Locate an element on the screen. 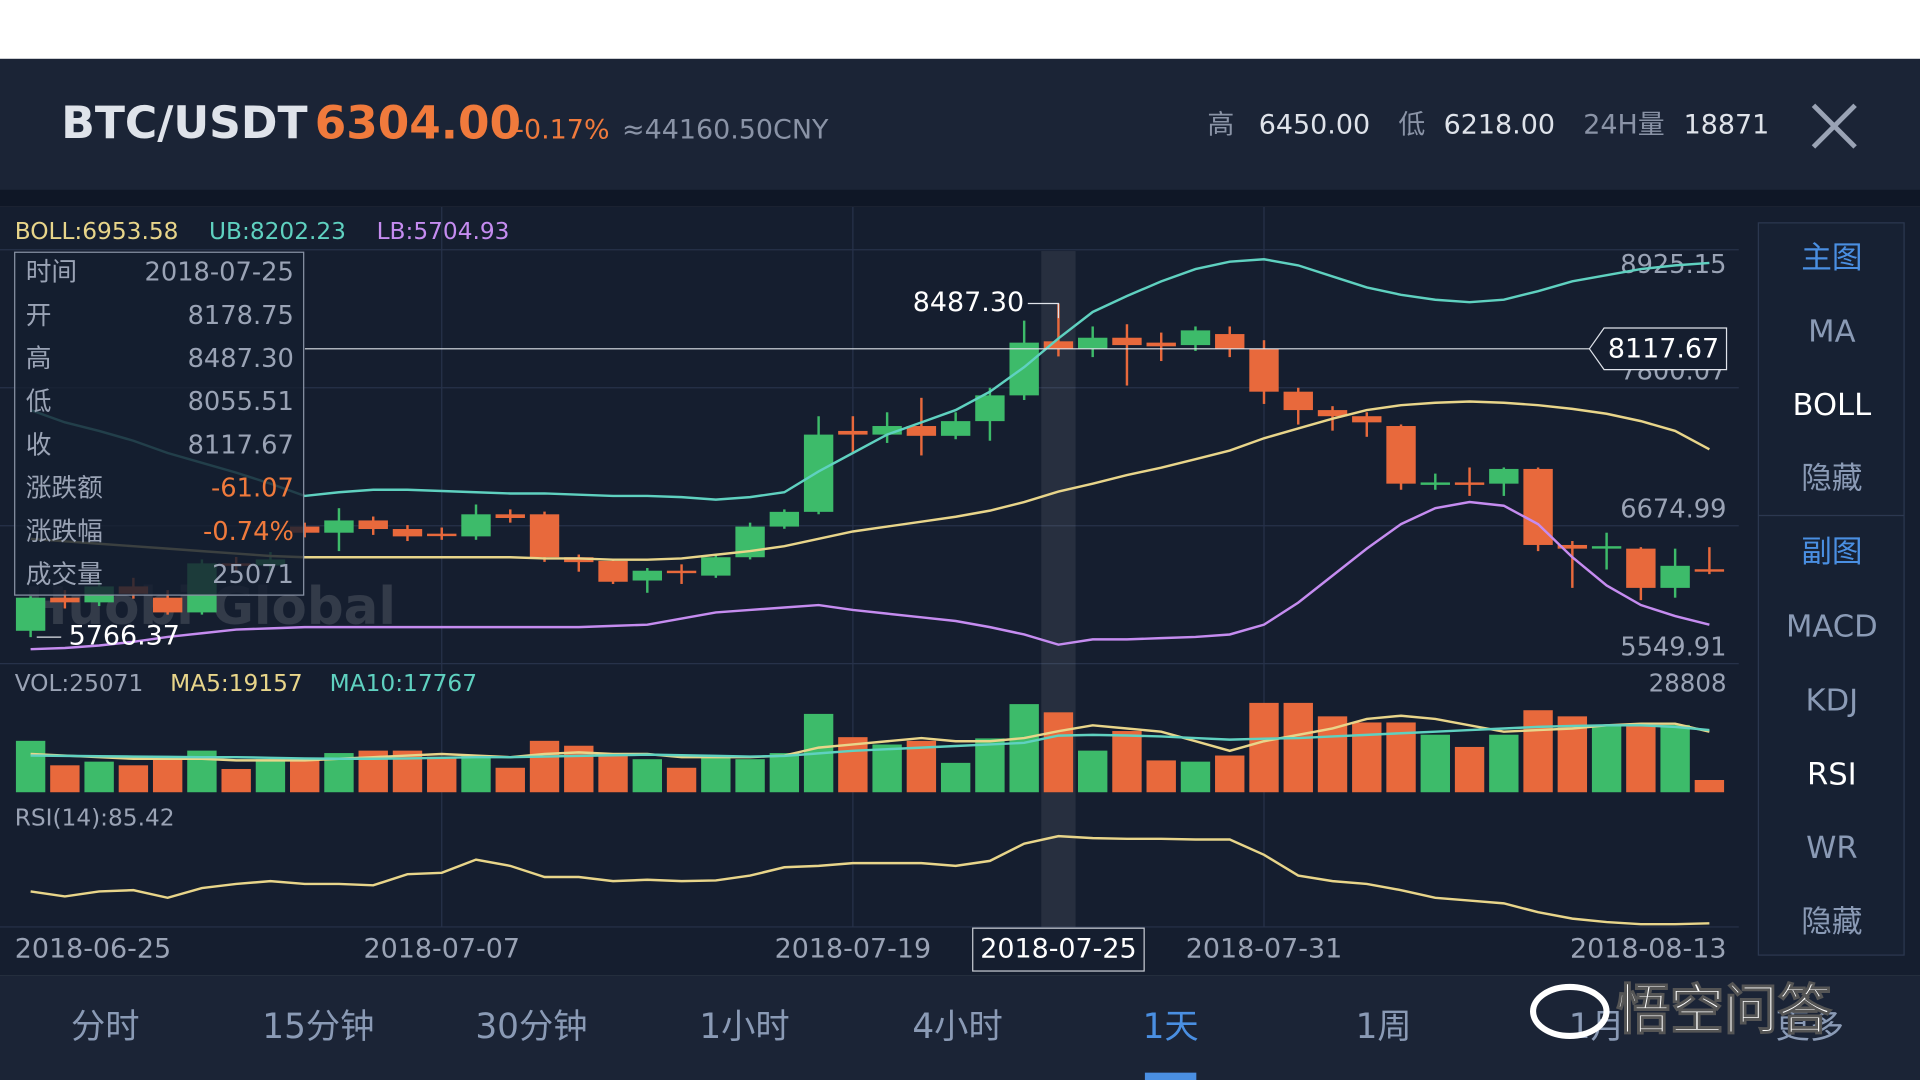  tooltip-label: 涨跌幅 is located at coordinates (64, 532).